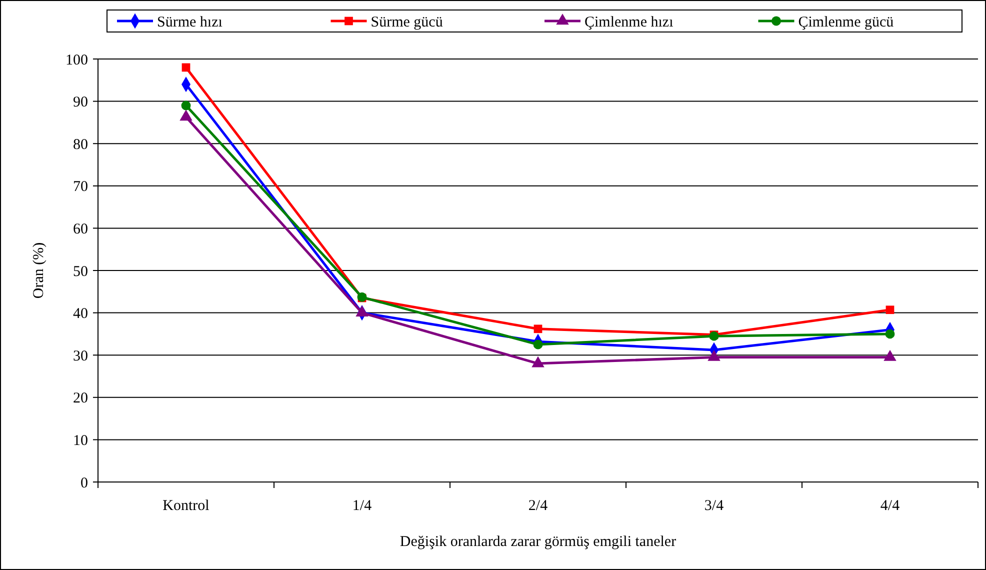 The height and width of the screenshot is (570, 986). I want to click on y-tick-label: 70, so click(80, 187).